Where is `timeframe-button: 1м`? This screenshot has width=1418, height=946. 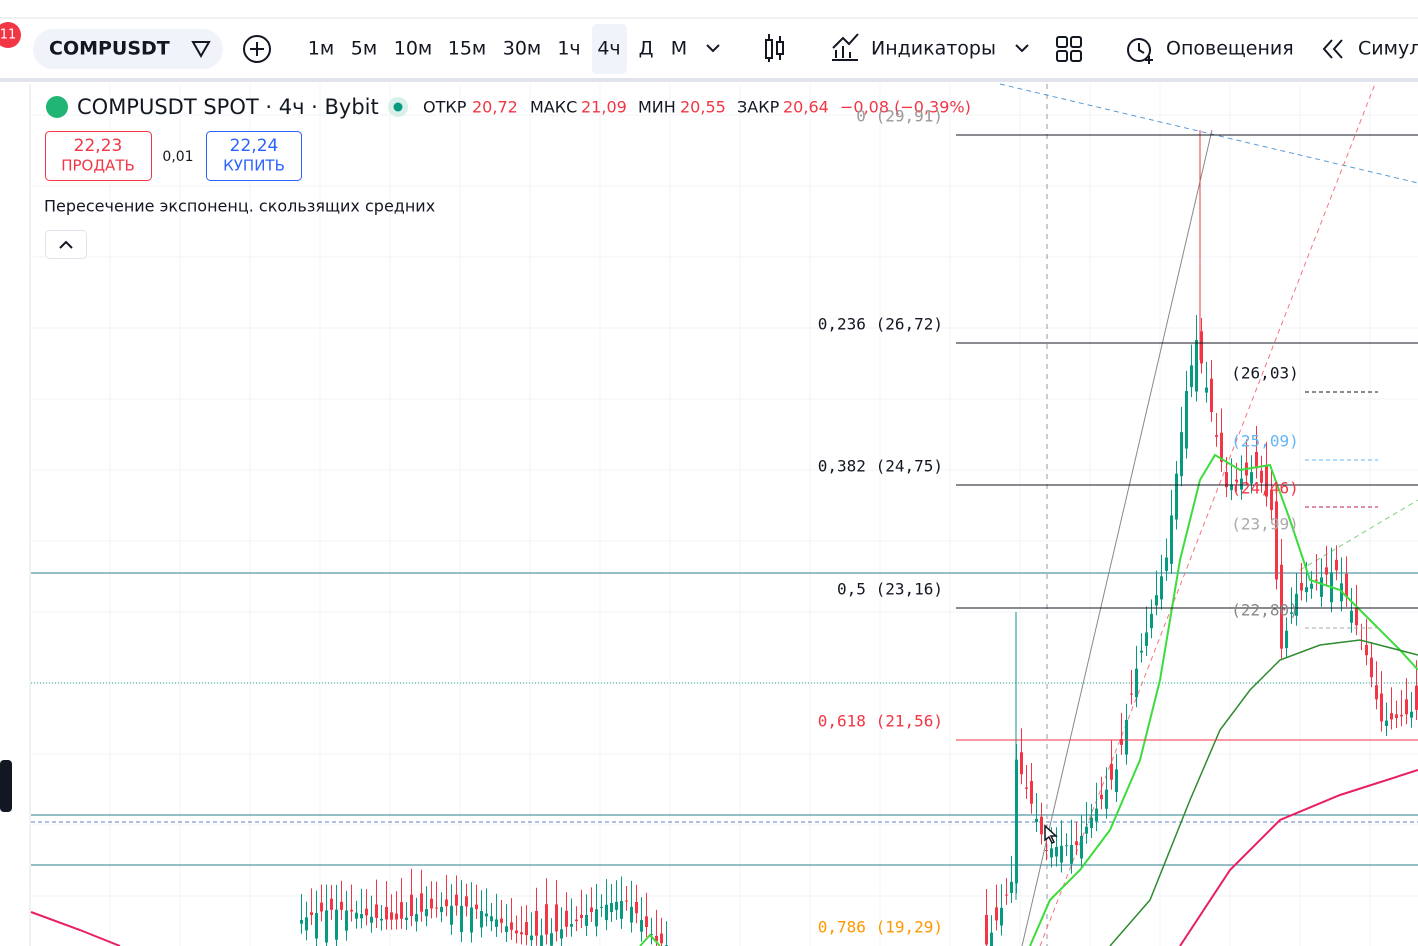 timeframe-button: 1м is located at coordinates (321, 49).